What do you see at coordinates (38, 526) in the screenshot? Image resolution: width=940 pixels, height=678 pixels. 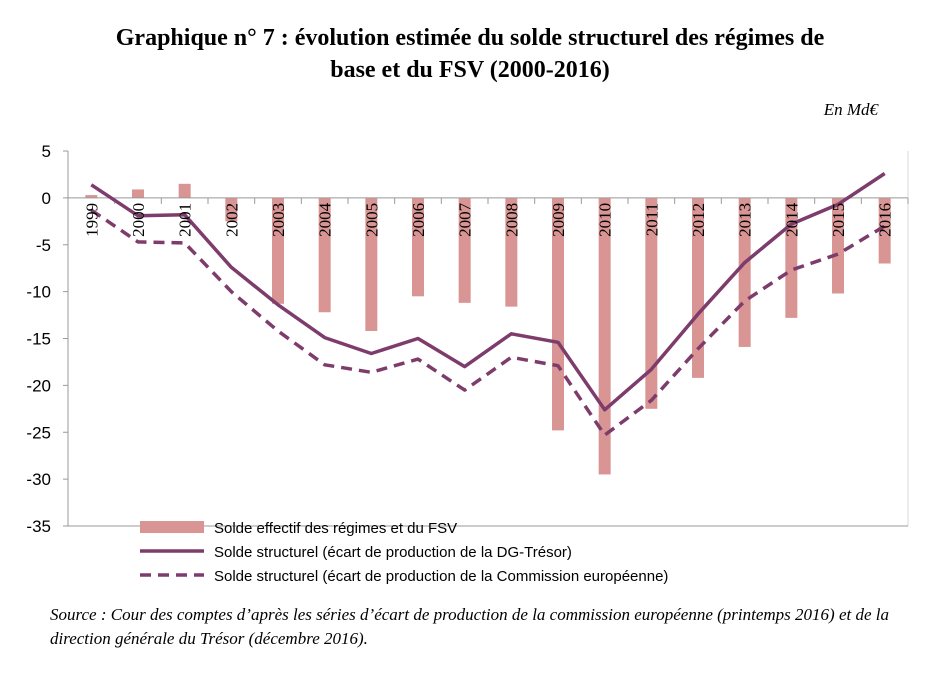 I see `y-tick-label: -35` at bounding box center [38, 526].